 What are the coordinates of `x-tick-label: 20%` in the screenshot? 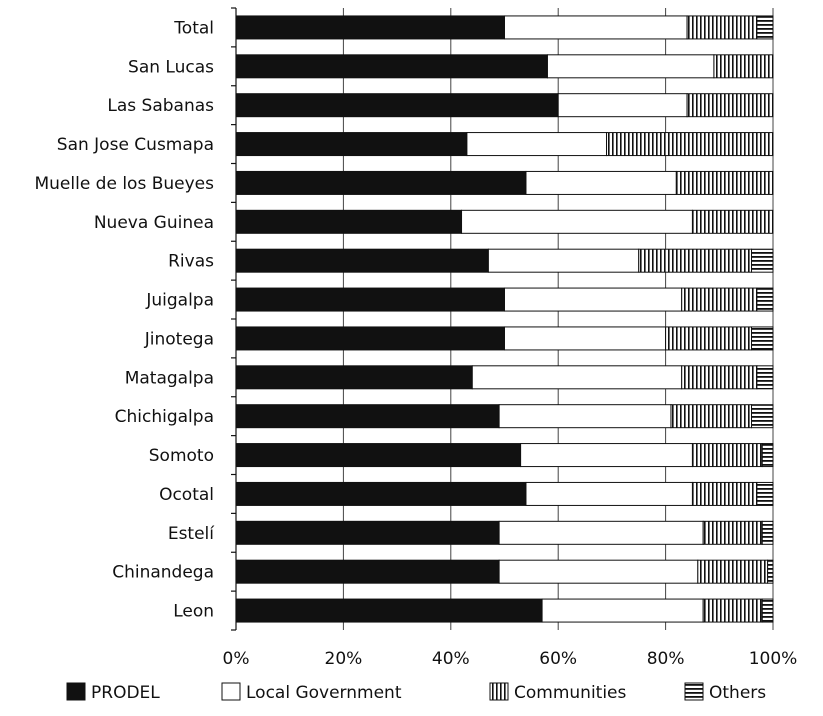 It's located at (344, 659).